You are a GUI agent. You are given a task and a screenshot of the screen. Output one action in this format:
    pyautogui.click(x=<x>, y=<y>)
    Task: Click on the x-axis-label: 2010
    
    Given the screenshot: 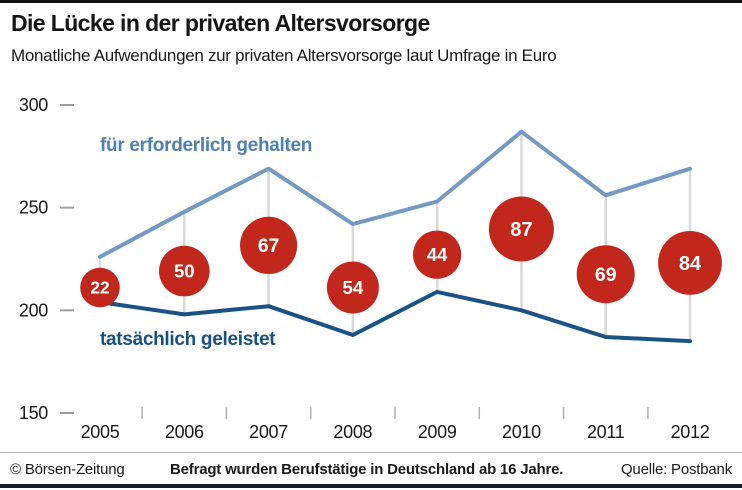 What is the action you would take?
    pyautogui.click(x=521, y=432)
    